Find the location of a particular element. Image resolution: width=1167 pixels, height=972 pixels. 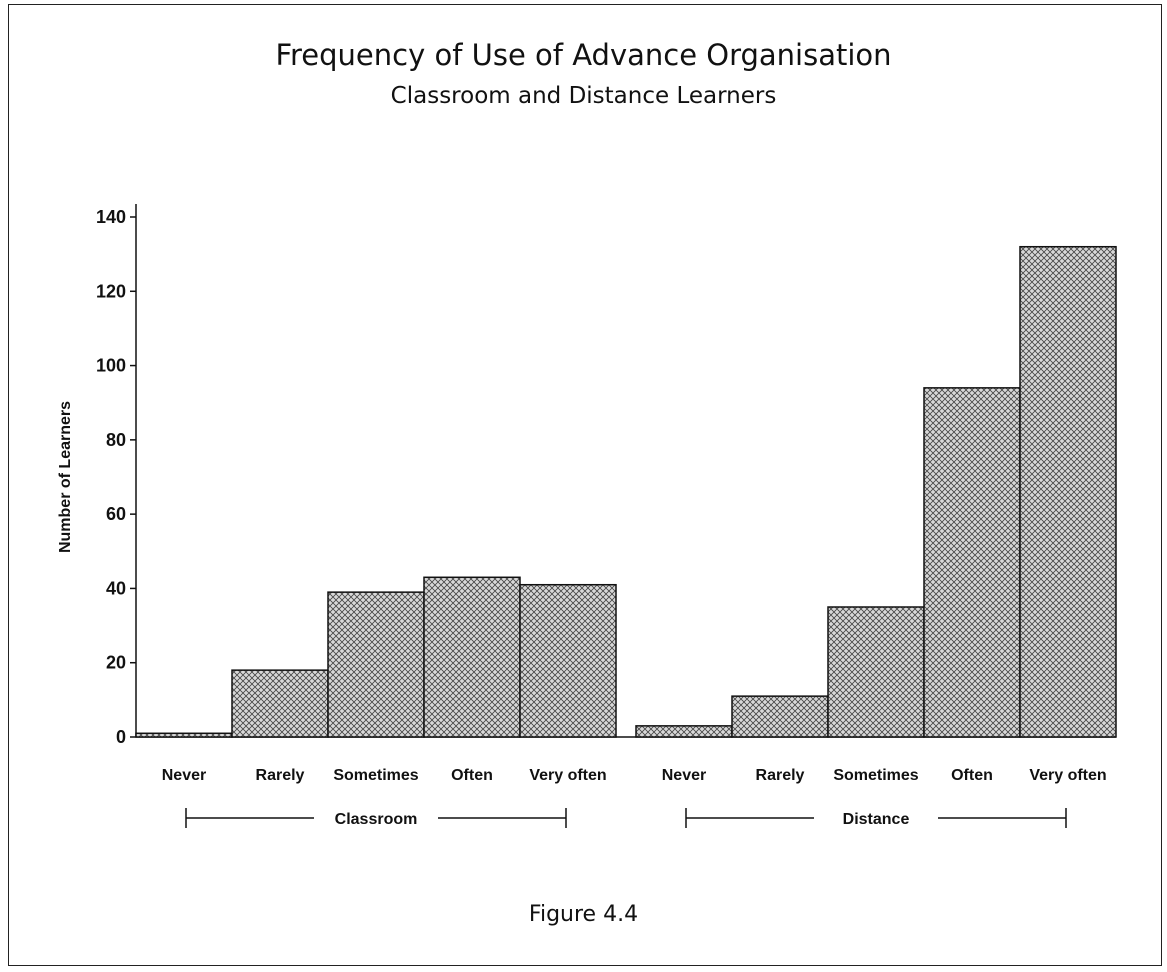

bar-classroom-never is located at coordinates (184, 735).